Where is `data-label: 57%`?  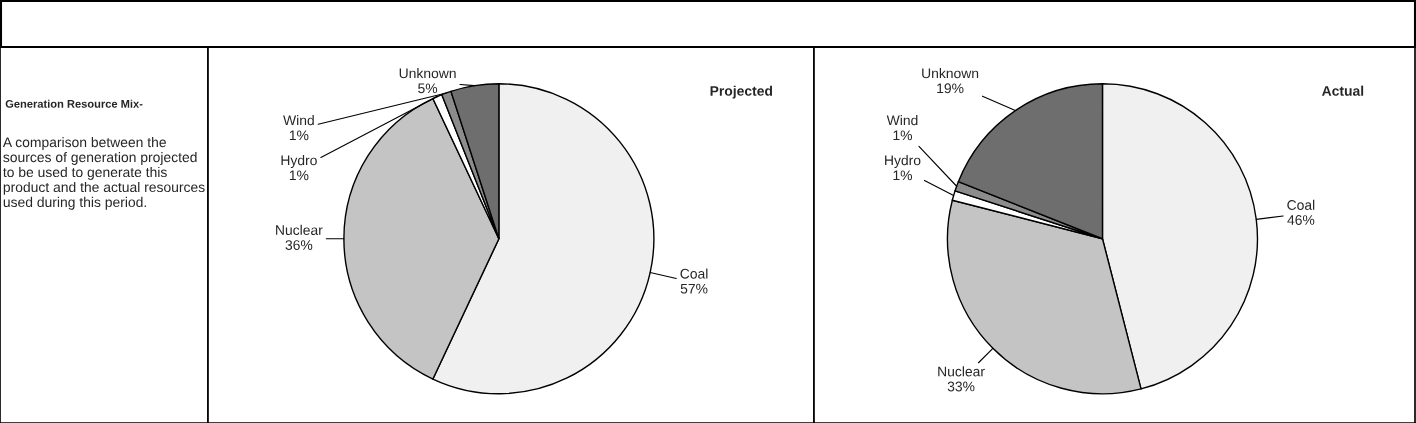 data-label: 57% is located at coordinates (694, 288).